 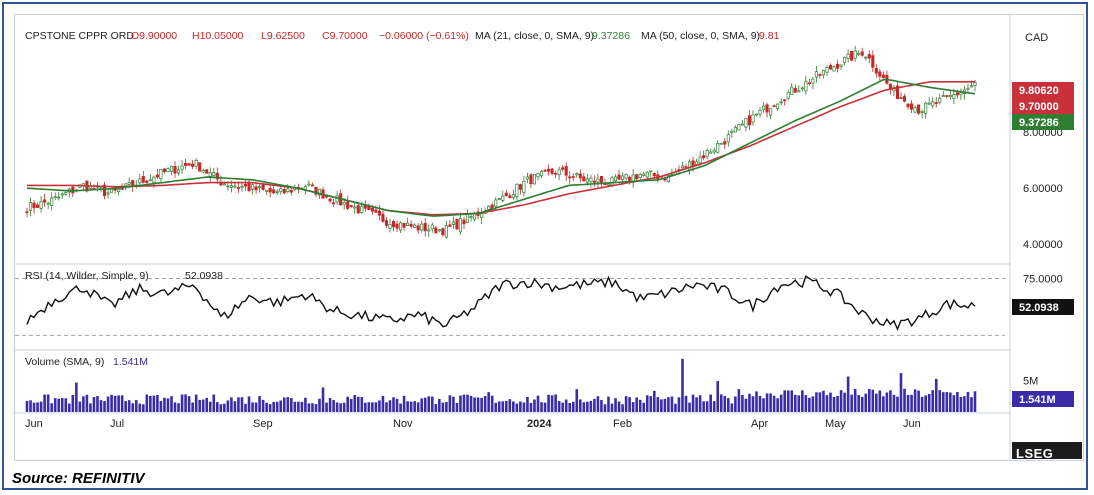 I want to click on rsi-tick-label: 75.0000, so click(x=1043, y=279).